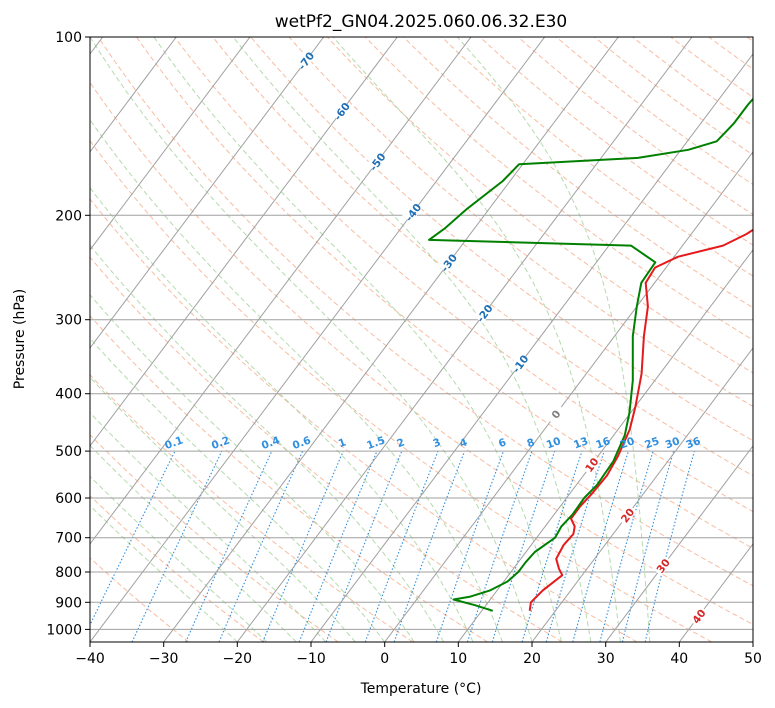  What do you see at coordinates (532, 659) in the screenshot?
I see `x-tick-label: 20` at bounding box center [532, 659].